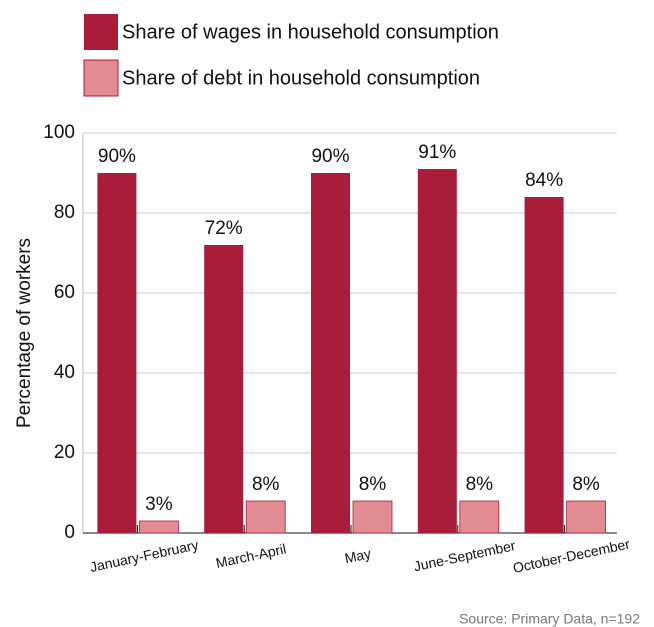 Image resolution: width=654 pixels, height=627 pixels. Describe the element at coordinates (64, 292) in the screenshot. I see `y-tick-label: 60` at that location.